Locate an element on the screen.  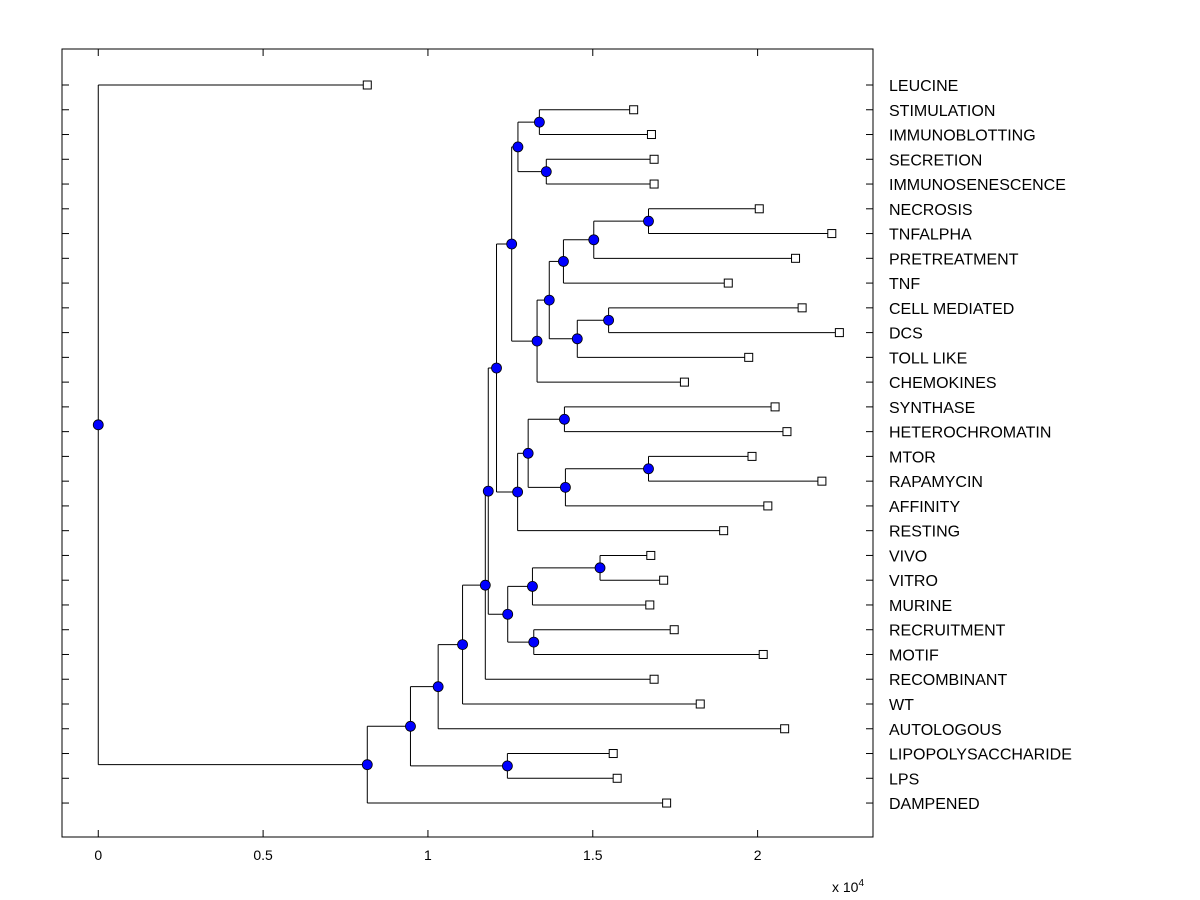
x-tick-label: 1 is located at coordinates (428, 855).